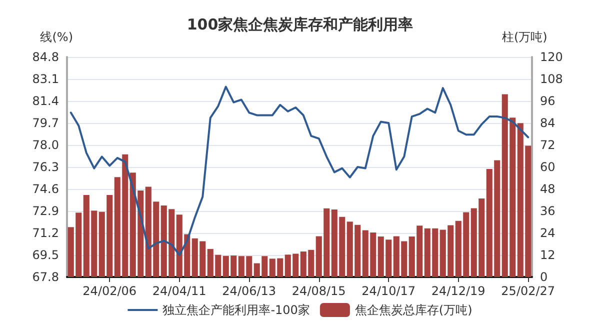 The width and height of the screenshot is (600, 336). I want to click on y2-tick-label: 24, so click(548, 233).